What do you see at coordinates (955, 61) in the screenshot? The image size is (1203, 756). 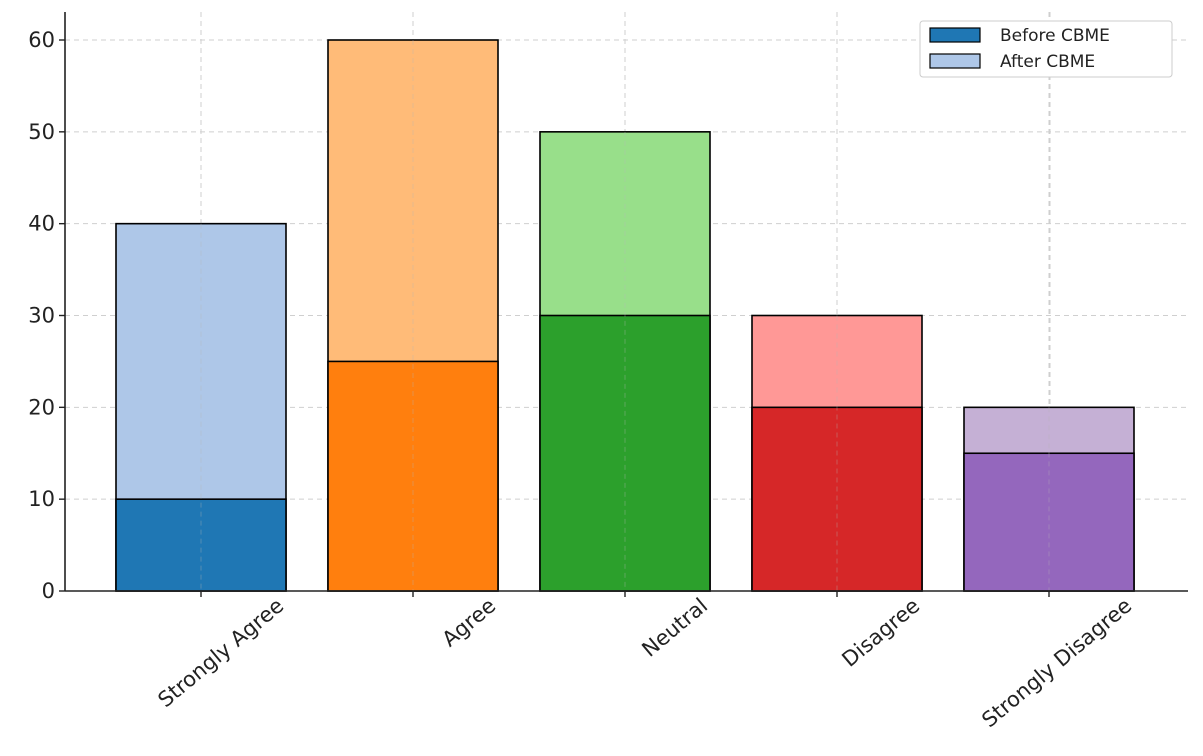 I see `legend-swatch-after` at bounding box center [955, 61].